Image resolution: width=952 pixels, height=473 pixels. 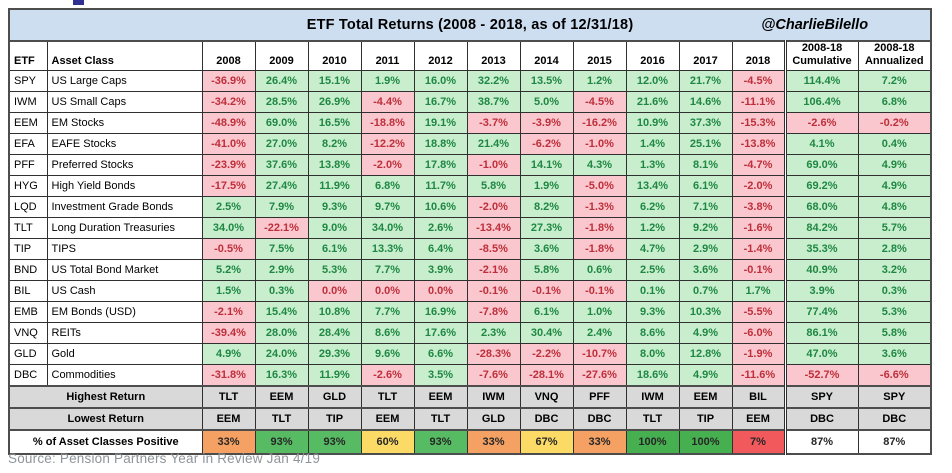 What do you see at coordinates (652, 55) in the screenshot?
I see `year-header: 2016` at bounding box center [652, 55].